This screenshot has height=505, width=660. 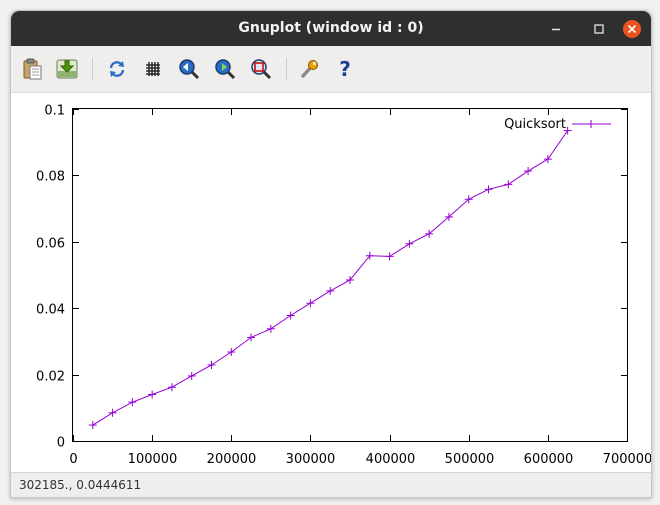 What do you see at coordinates (153, 459) in the screenshot?
I see `x-tick-label: 100000` at bounding box center [153, 459].